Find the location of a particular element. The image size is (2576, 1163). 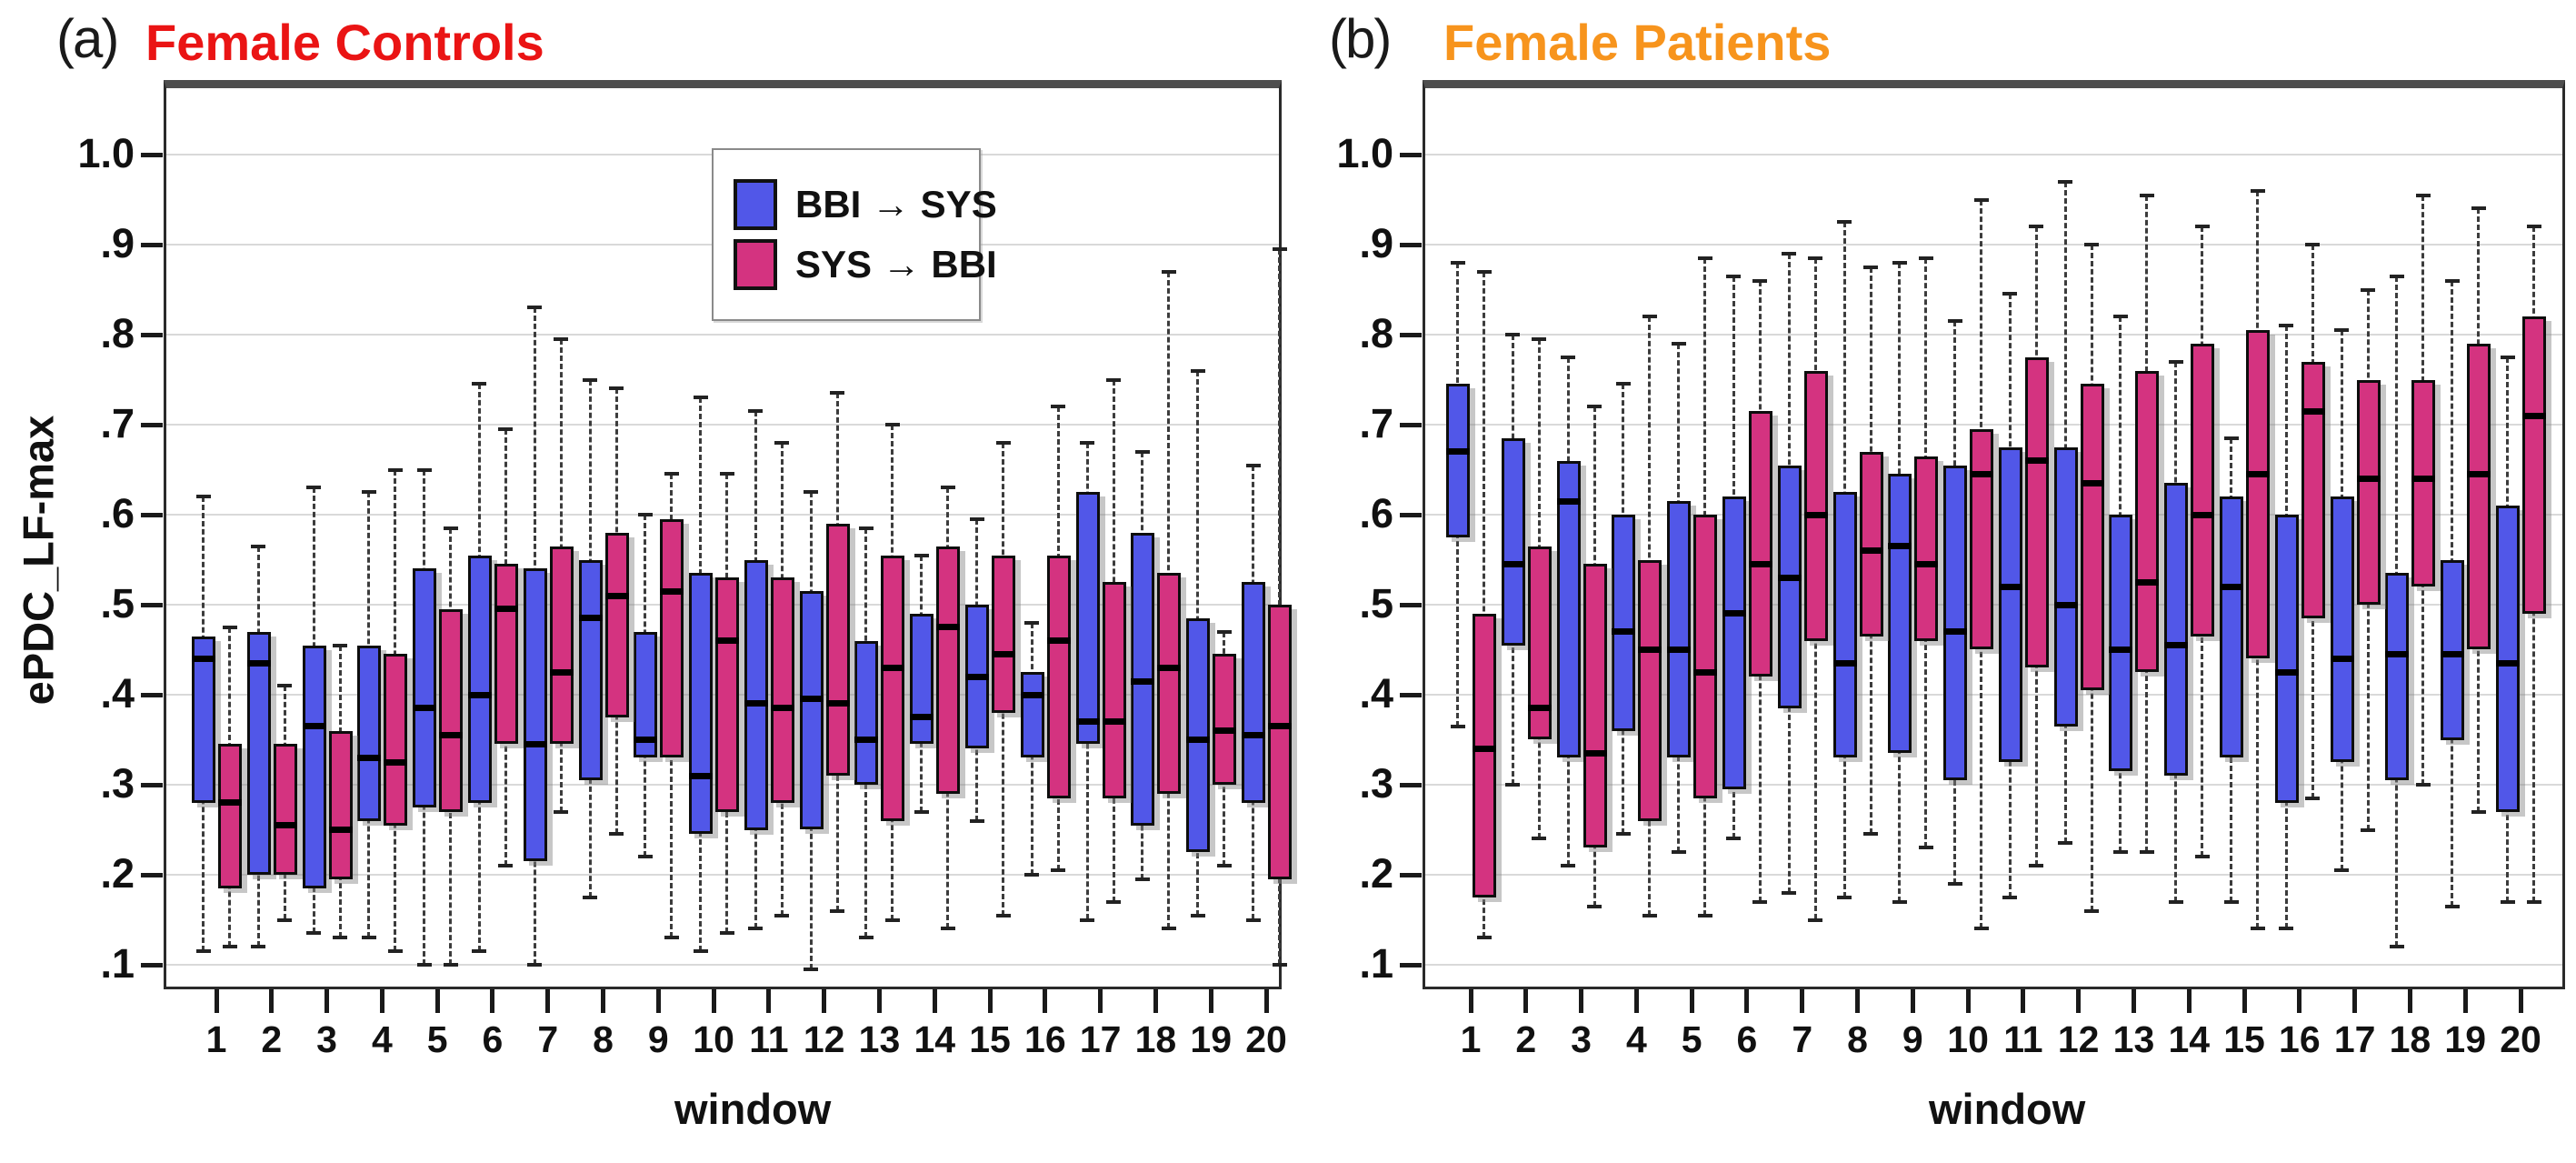

x-tick-label: 6 is located at coordinates (1747, 1039).